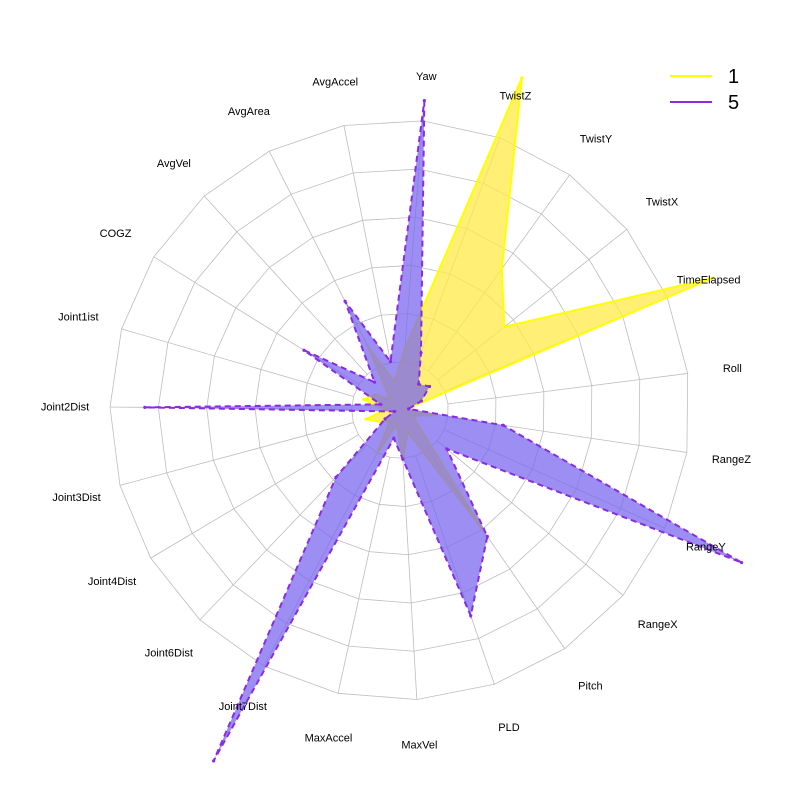 This screenshot has height=800, width=800. What do you see at coordinates (329, 738) in the screenshot?
I see `axis-label-12: MaxAccel` at bounding box center [329, 738].